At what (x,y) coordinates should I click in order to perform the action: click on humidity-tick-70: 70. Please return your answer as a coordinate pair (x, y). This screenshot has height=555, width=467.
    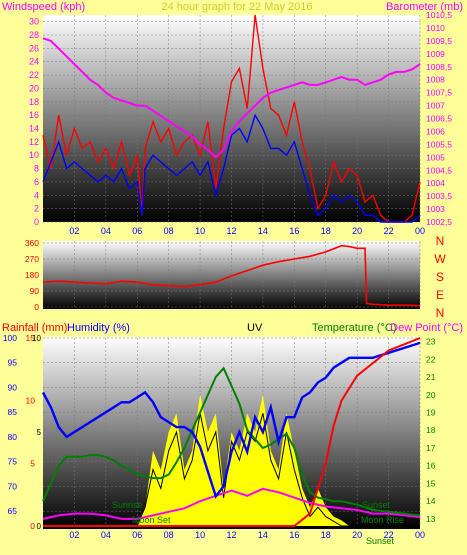
    Looking at the image, I should click on (13, 486).